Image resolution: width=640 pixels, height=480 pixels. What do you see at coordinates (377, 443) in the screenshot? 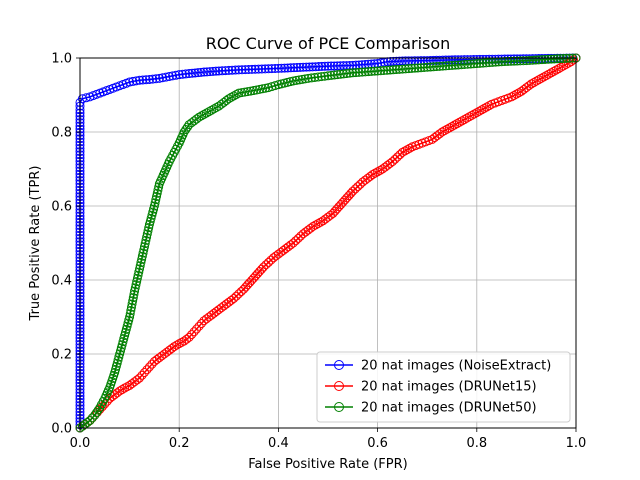
I see `x-tick-label: 0.6` at bounding box center [377, 443].